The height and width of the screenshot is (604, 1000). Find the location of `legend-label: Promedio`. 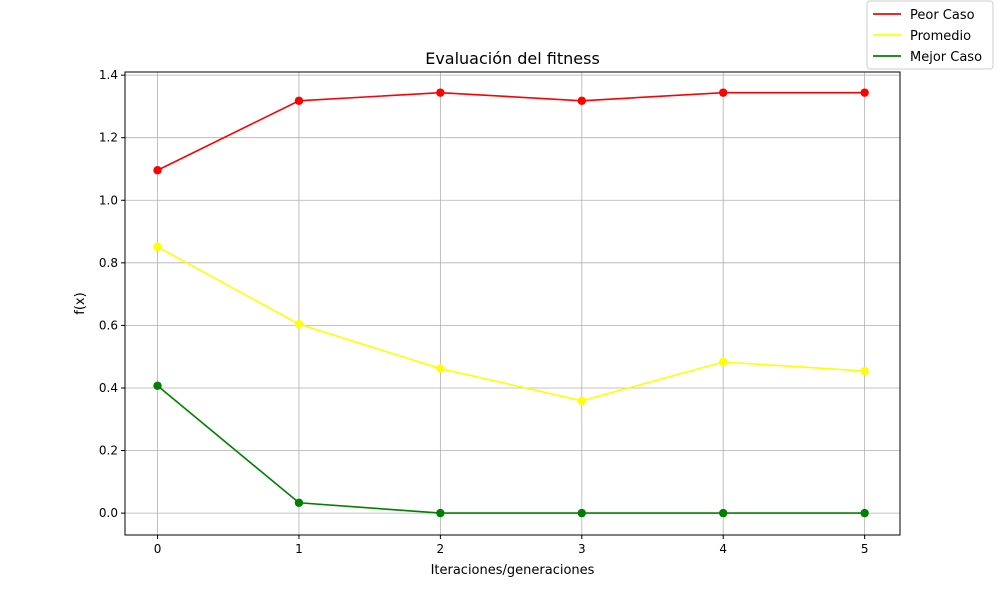

legend-label: Promedio is located at coordinates (940, 36).